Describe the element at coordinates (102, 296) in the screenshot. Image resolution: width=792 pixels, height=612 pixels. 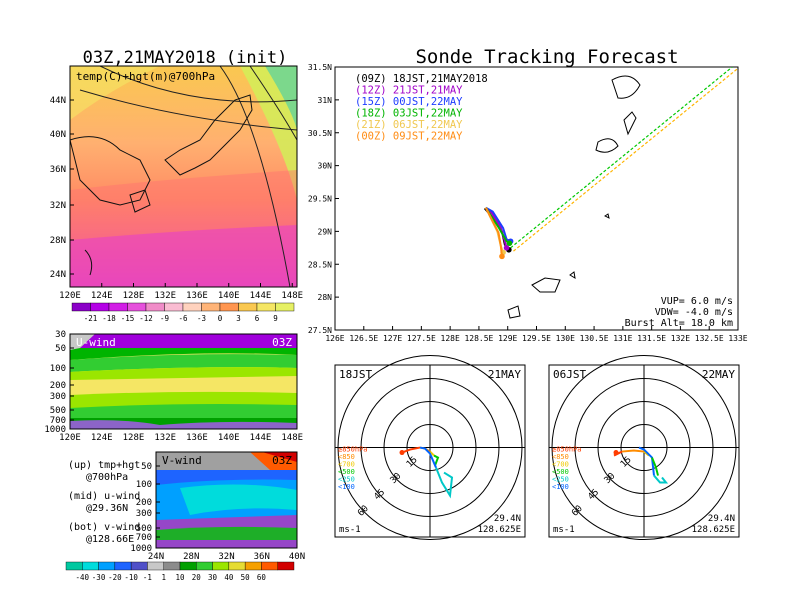
I see `temp-lon-label: 124E` at that location.